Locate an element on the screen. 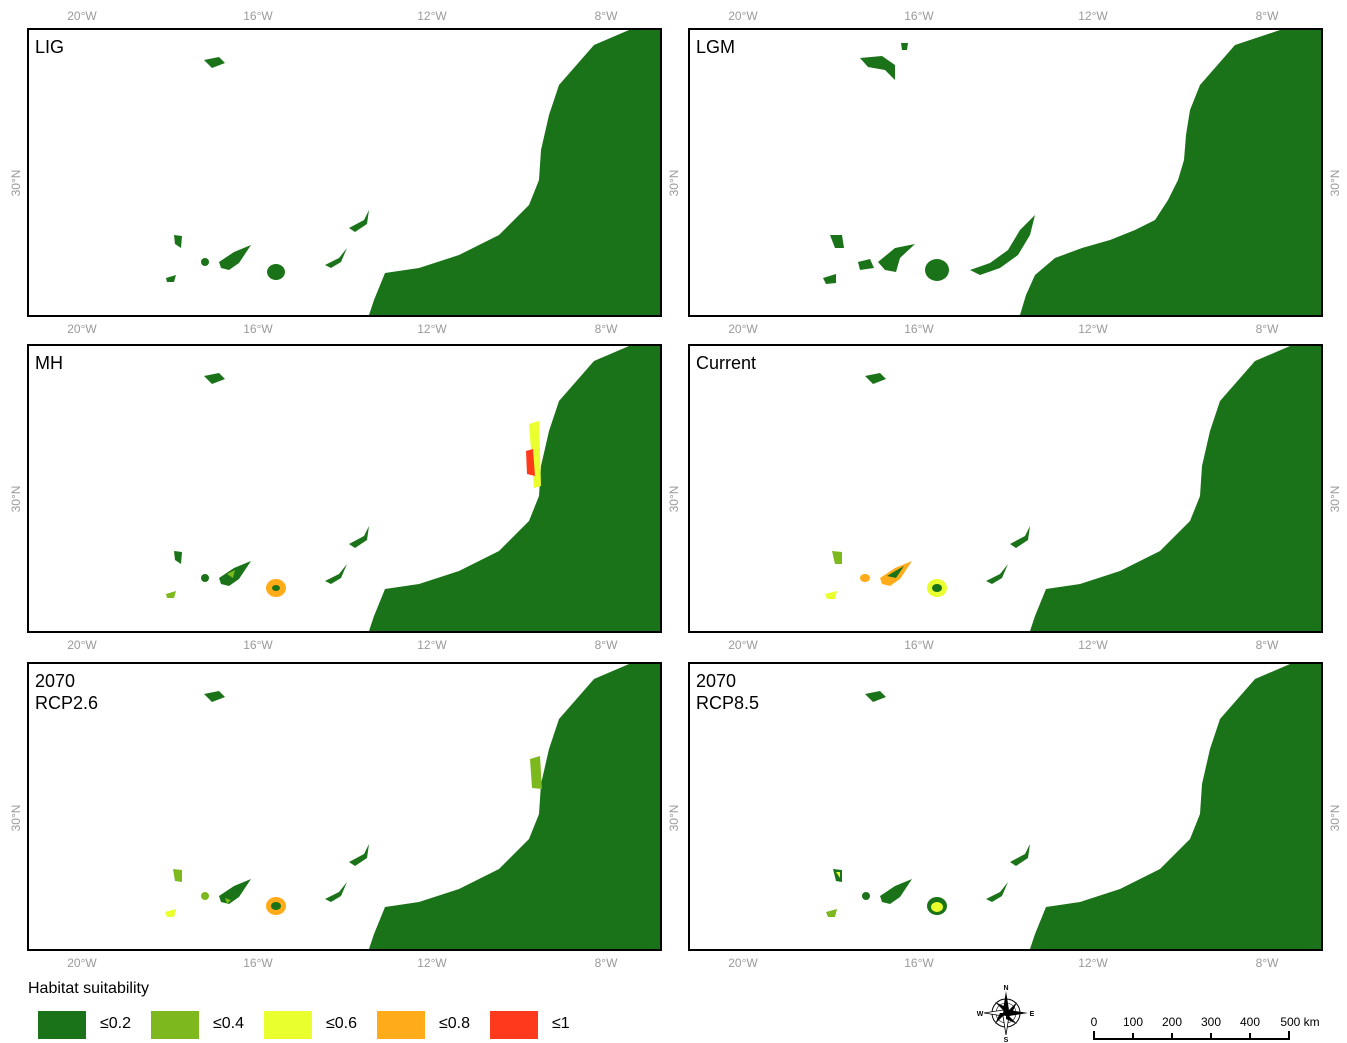 The width and height of the screenshot is (1347, 1043). compass-e: E is located at coordinates (1032, 1014).